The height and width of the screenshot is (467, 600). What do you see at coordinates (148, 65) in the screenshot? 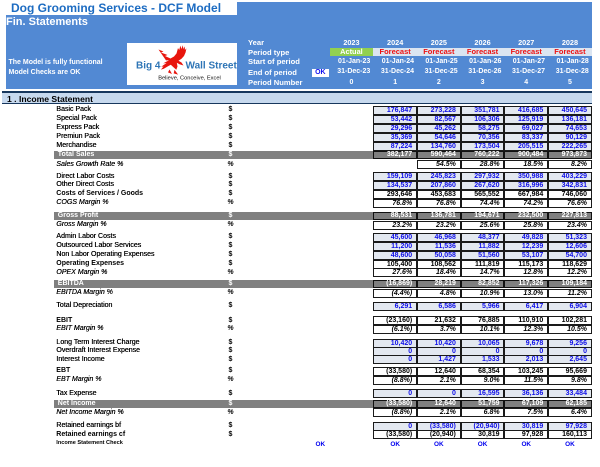
I see `svg-text: Big 4` at bounding box center [148, 65].